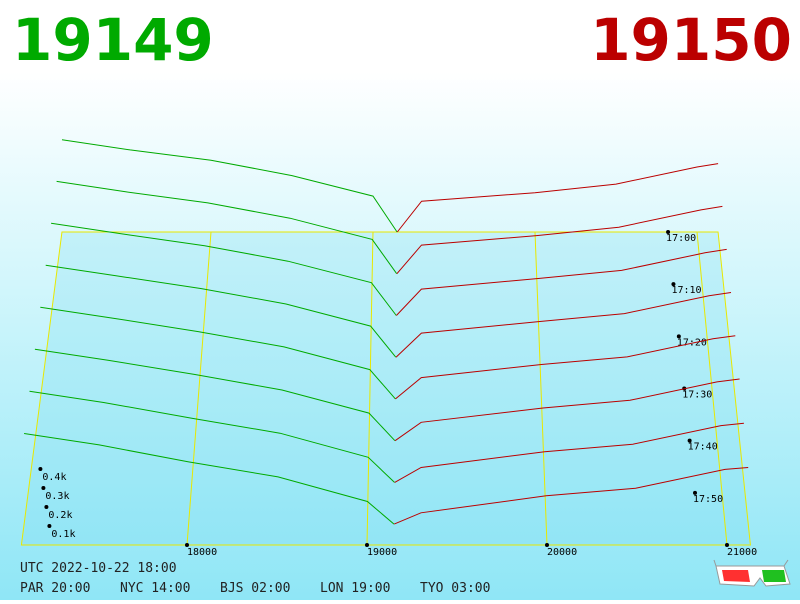 The height and width of the screenshot is (604, 800). I want to click on clock: BJS 02:00, so click(255, 588).